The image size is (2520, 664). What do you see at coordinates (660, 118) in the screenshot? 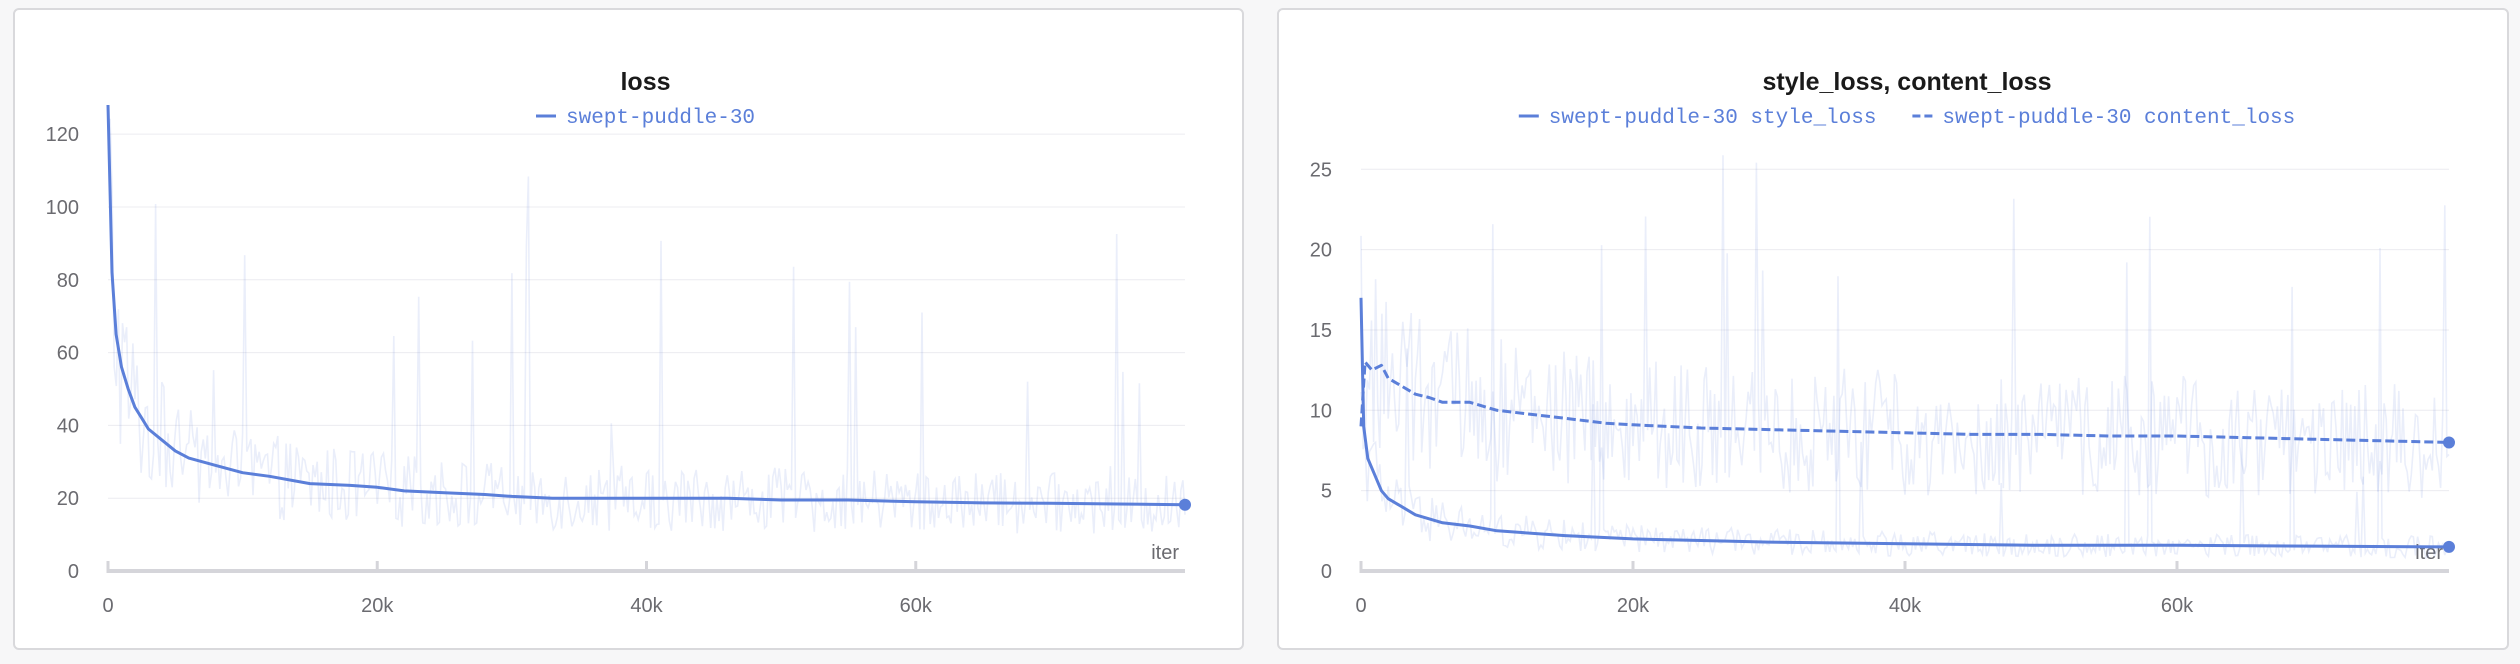
I see `legend-label: swept-puddle-30` at bounding box center [660, 118].